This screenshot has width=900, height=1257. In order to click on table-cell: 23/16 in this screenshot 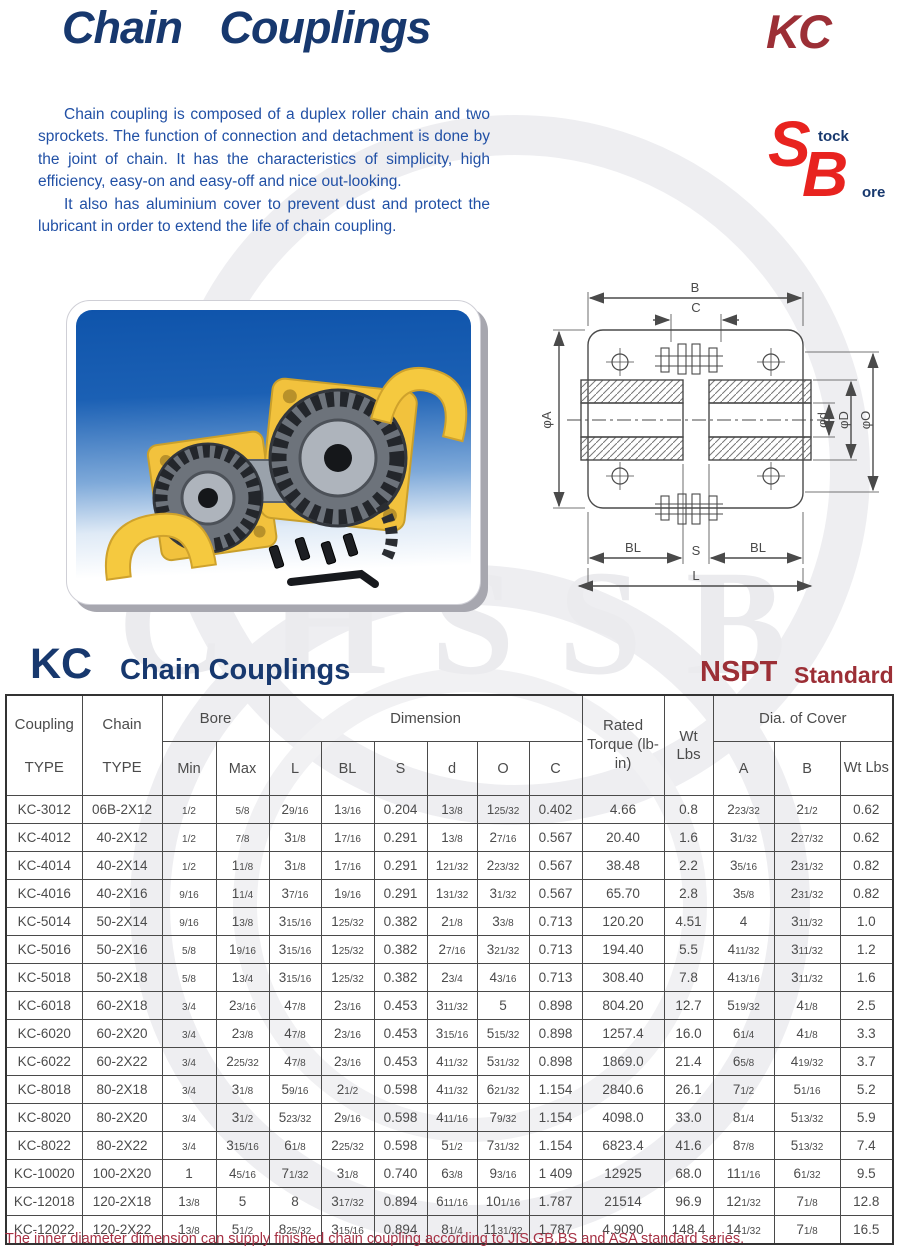, I will do `click(347, 1005)`.